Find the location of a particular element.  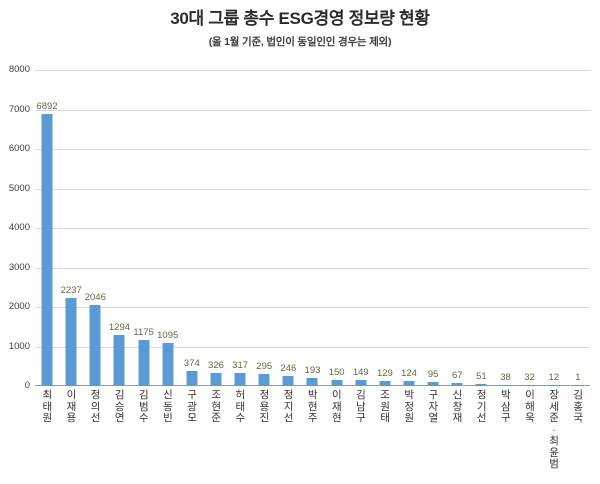

bar-slot: 150 is located at coordinates (337, 228).